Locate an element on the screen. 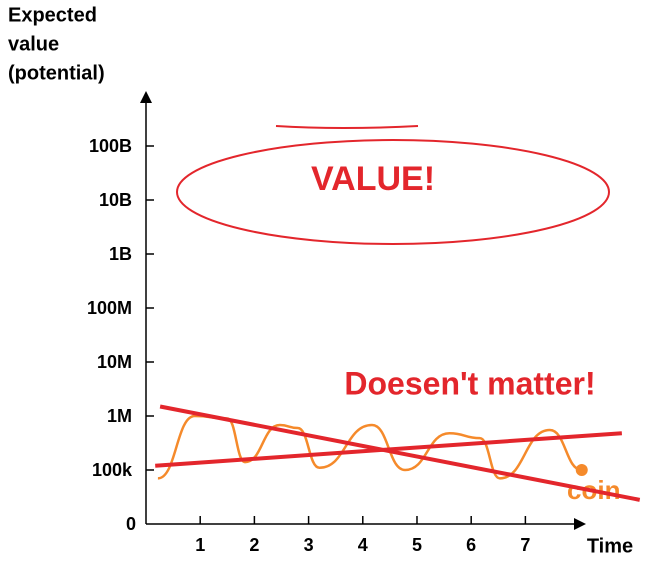 This screenshot has width=645, height=579. y-tick-label: 100M is located at coordinates (109, 308).